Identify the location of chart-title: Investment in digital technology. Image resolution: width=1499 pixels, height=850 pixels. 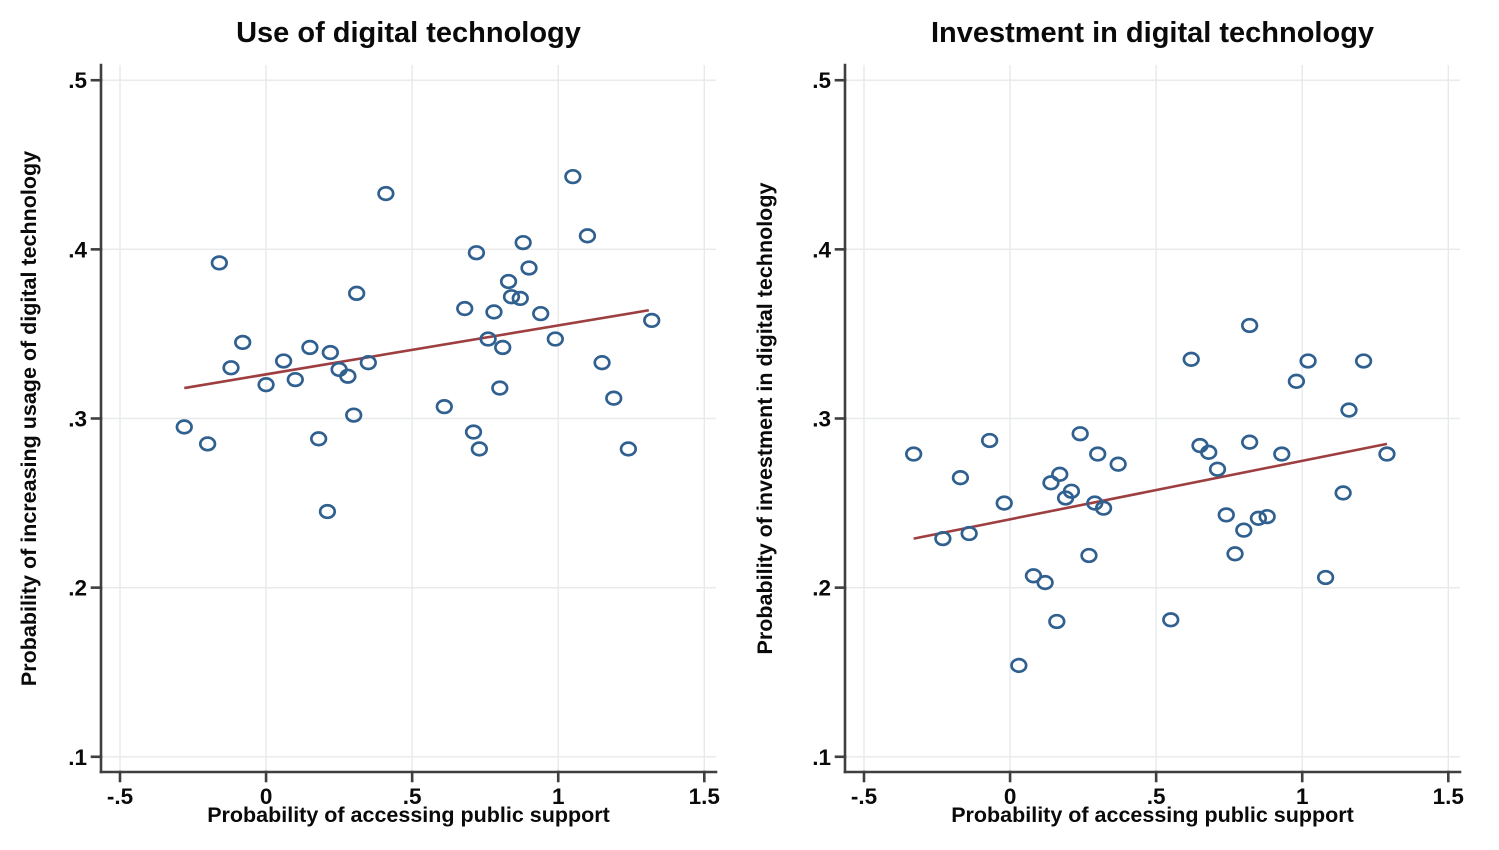
(1152, 33).